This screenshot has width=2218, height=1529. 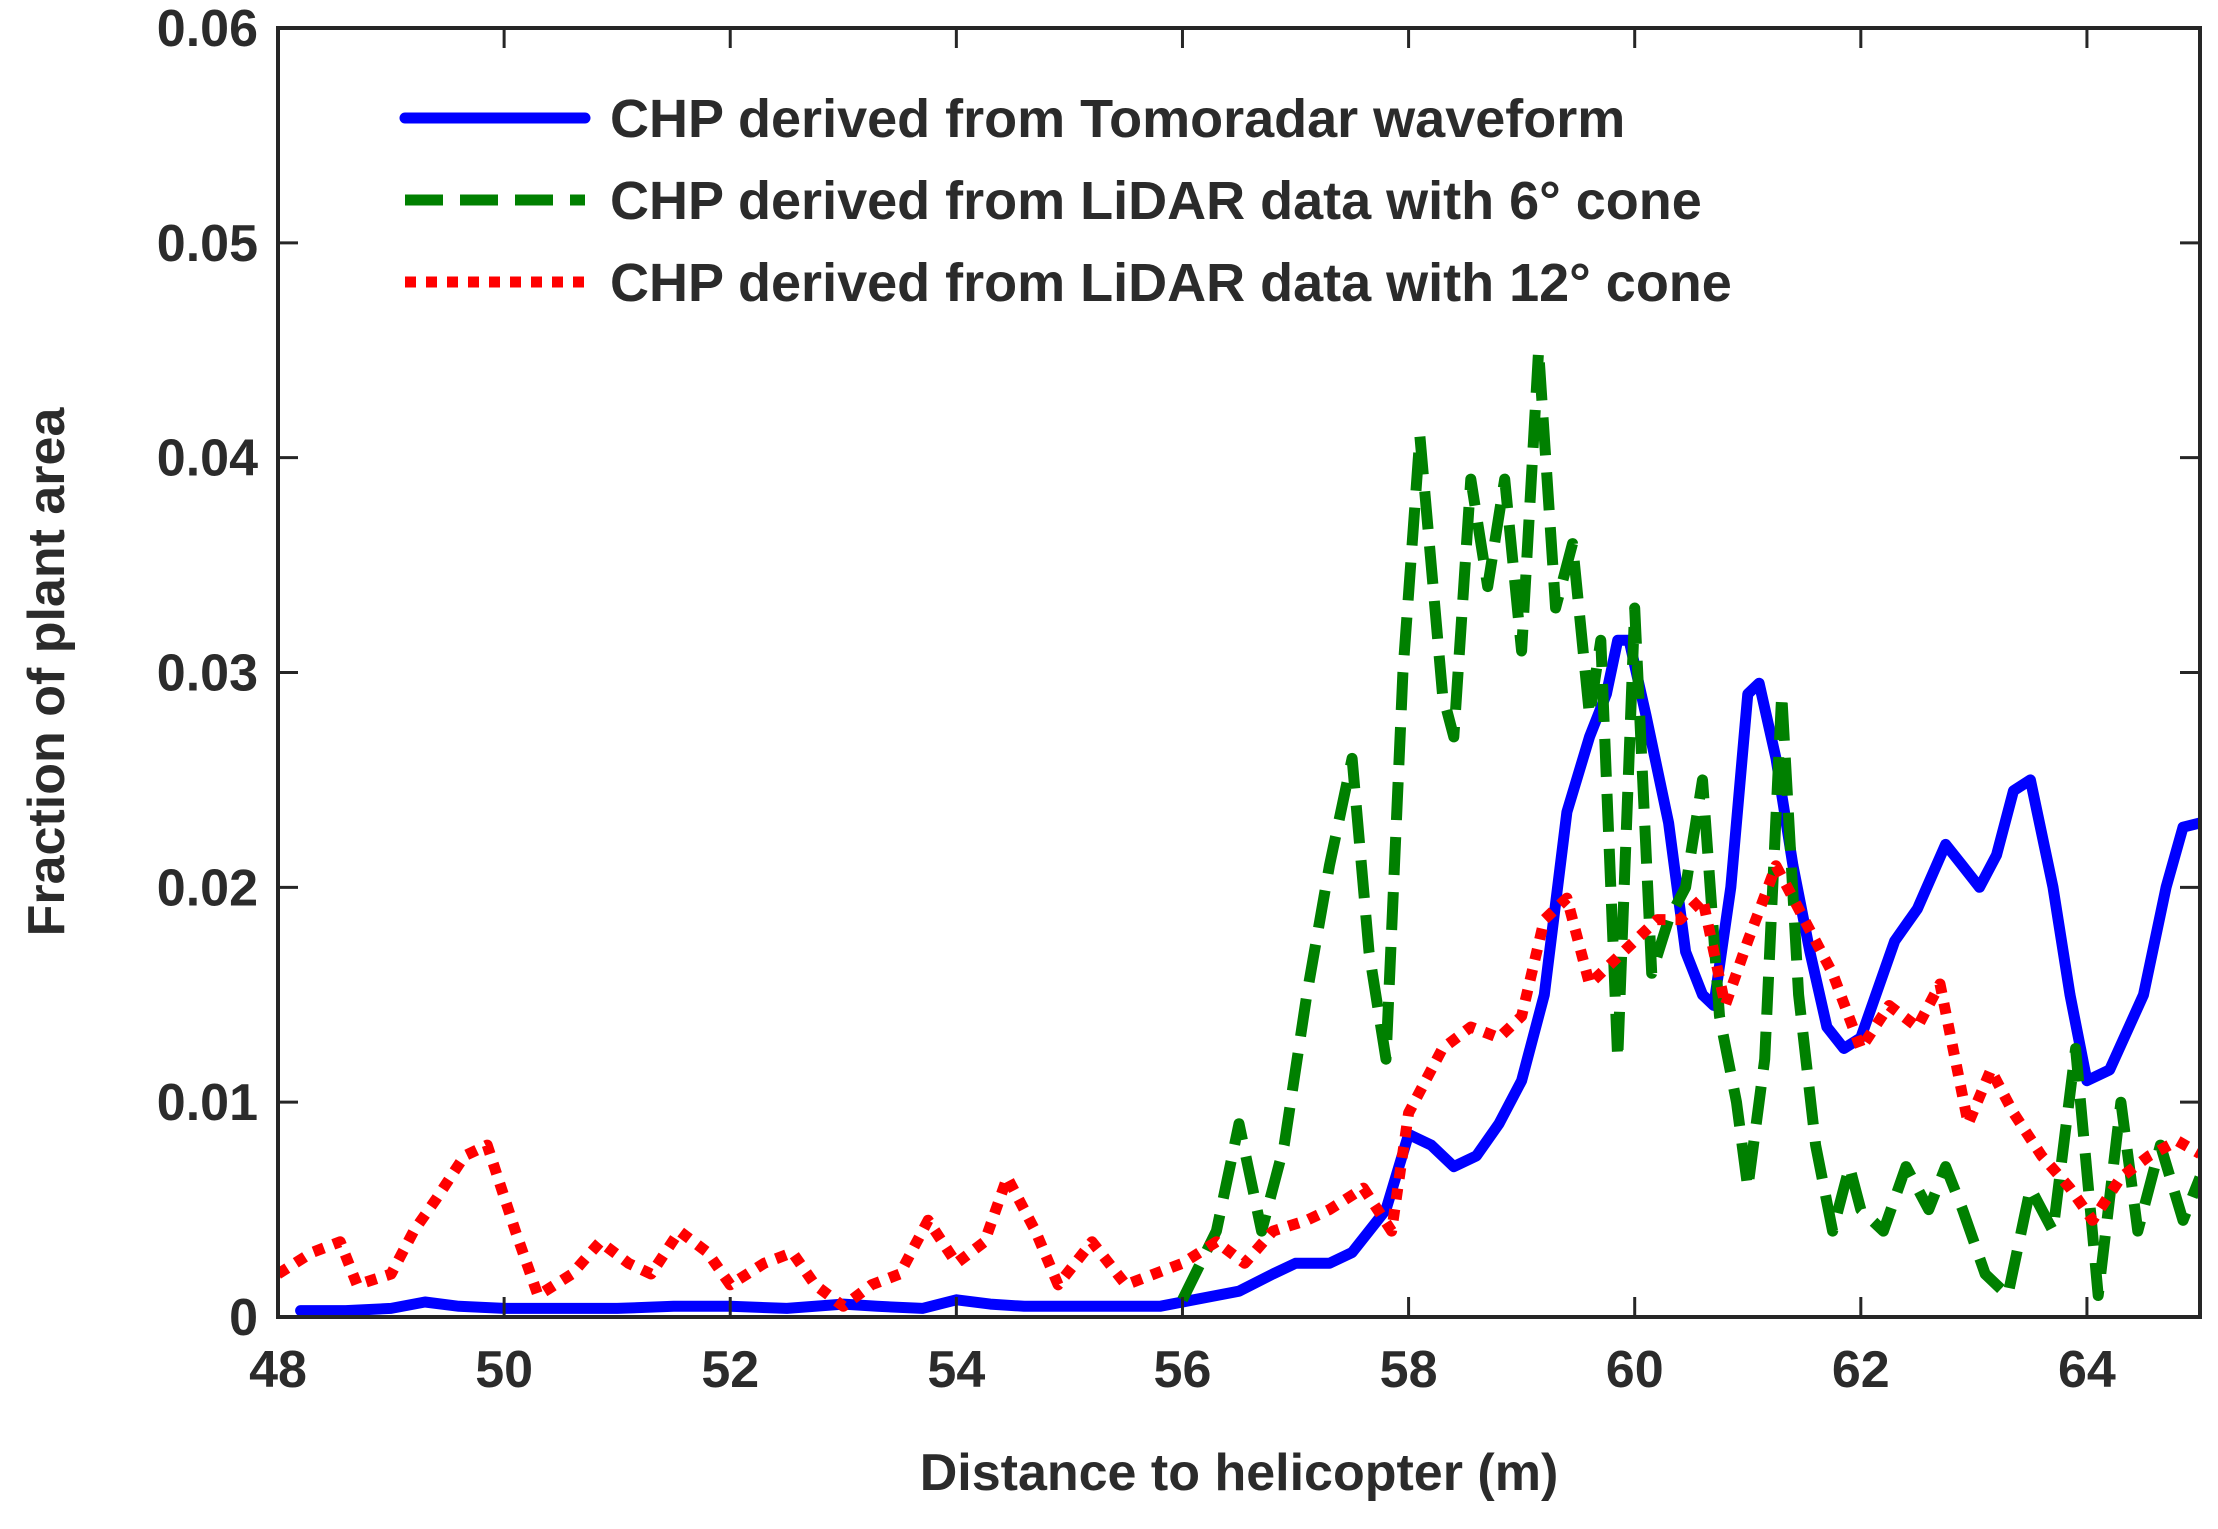 What do you see at coordinates (207, 459) in the screenshot?
I see `y-tick-label: 0.04` at bounding box center [207, 459].